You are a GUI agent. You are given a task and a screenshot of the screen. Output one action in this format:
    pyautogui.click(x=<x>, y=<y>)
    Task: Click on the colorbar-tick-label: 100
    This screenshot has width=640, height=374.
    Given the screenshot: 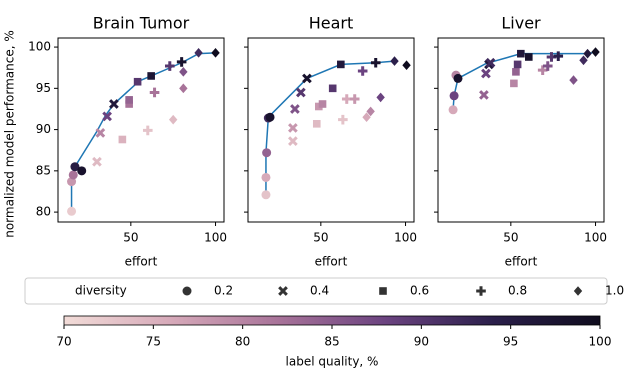 What is the action you would take?
    pyautogui.click(x=600, y=342)
    